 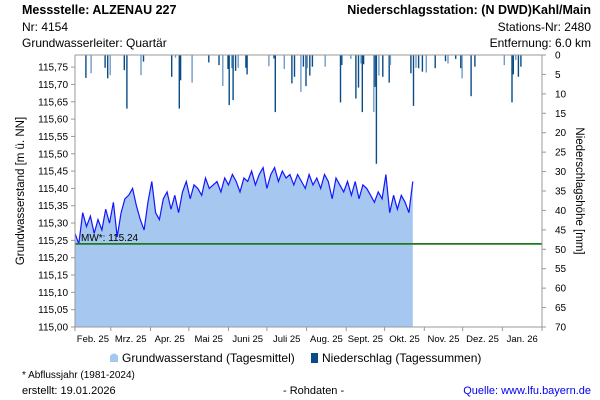 I want to click on x-tick-label: Sept. 25, so click(x=365, y=339).